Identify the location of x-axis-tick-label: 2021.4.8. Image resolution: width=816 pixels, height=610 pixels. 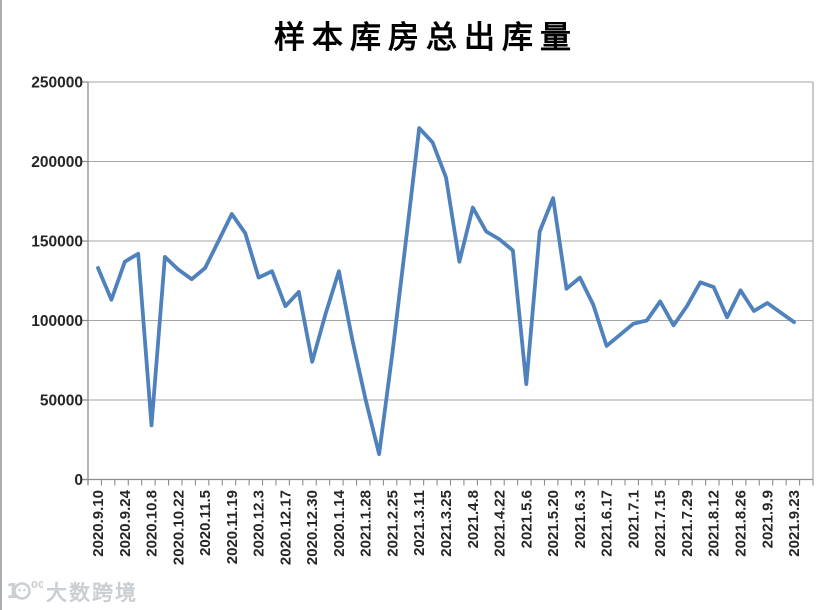
(473, 519).